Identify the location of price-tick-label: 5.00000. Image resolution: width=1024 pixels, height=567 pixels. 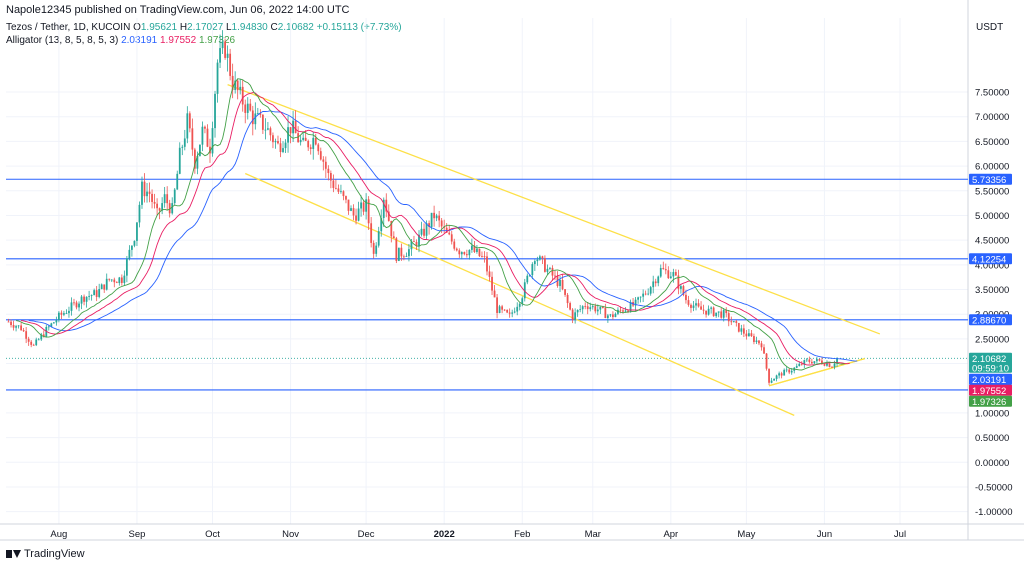
(992, 216).